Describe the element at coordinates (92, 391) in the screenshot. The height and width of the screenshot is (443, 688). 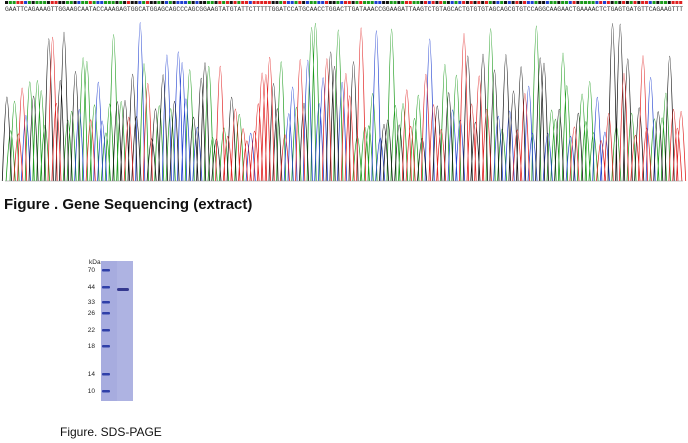
I see `marker-label: 10` at that location.